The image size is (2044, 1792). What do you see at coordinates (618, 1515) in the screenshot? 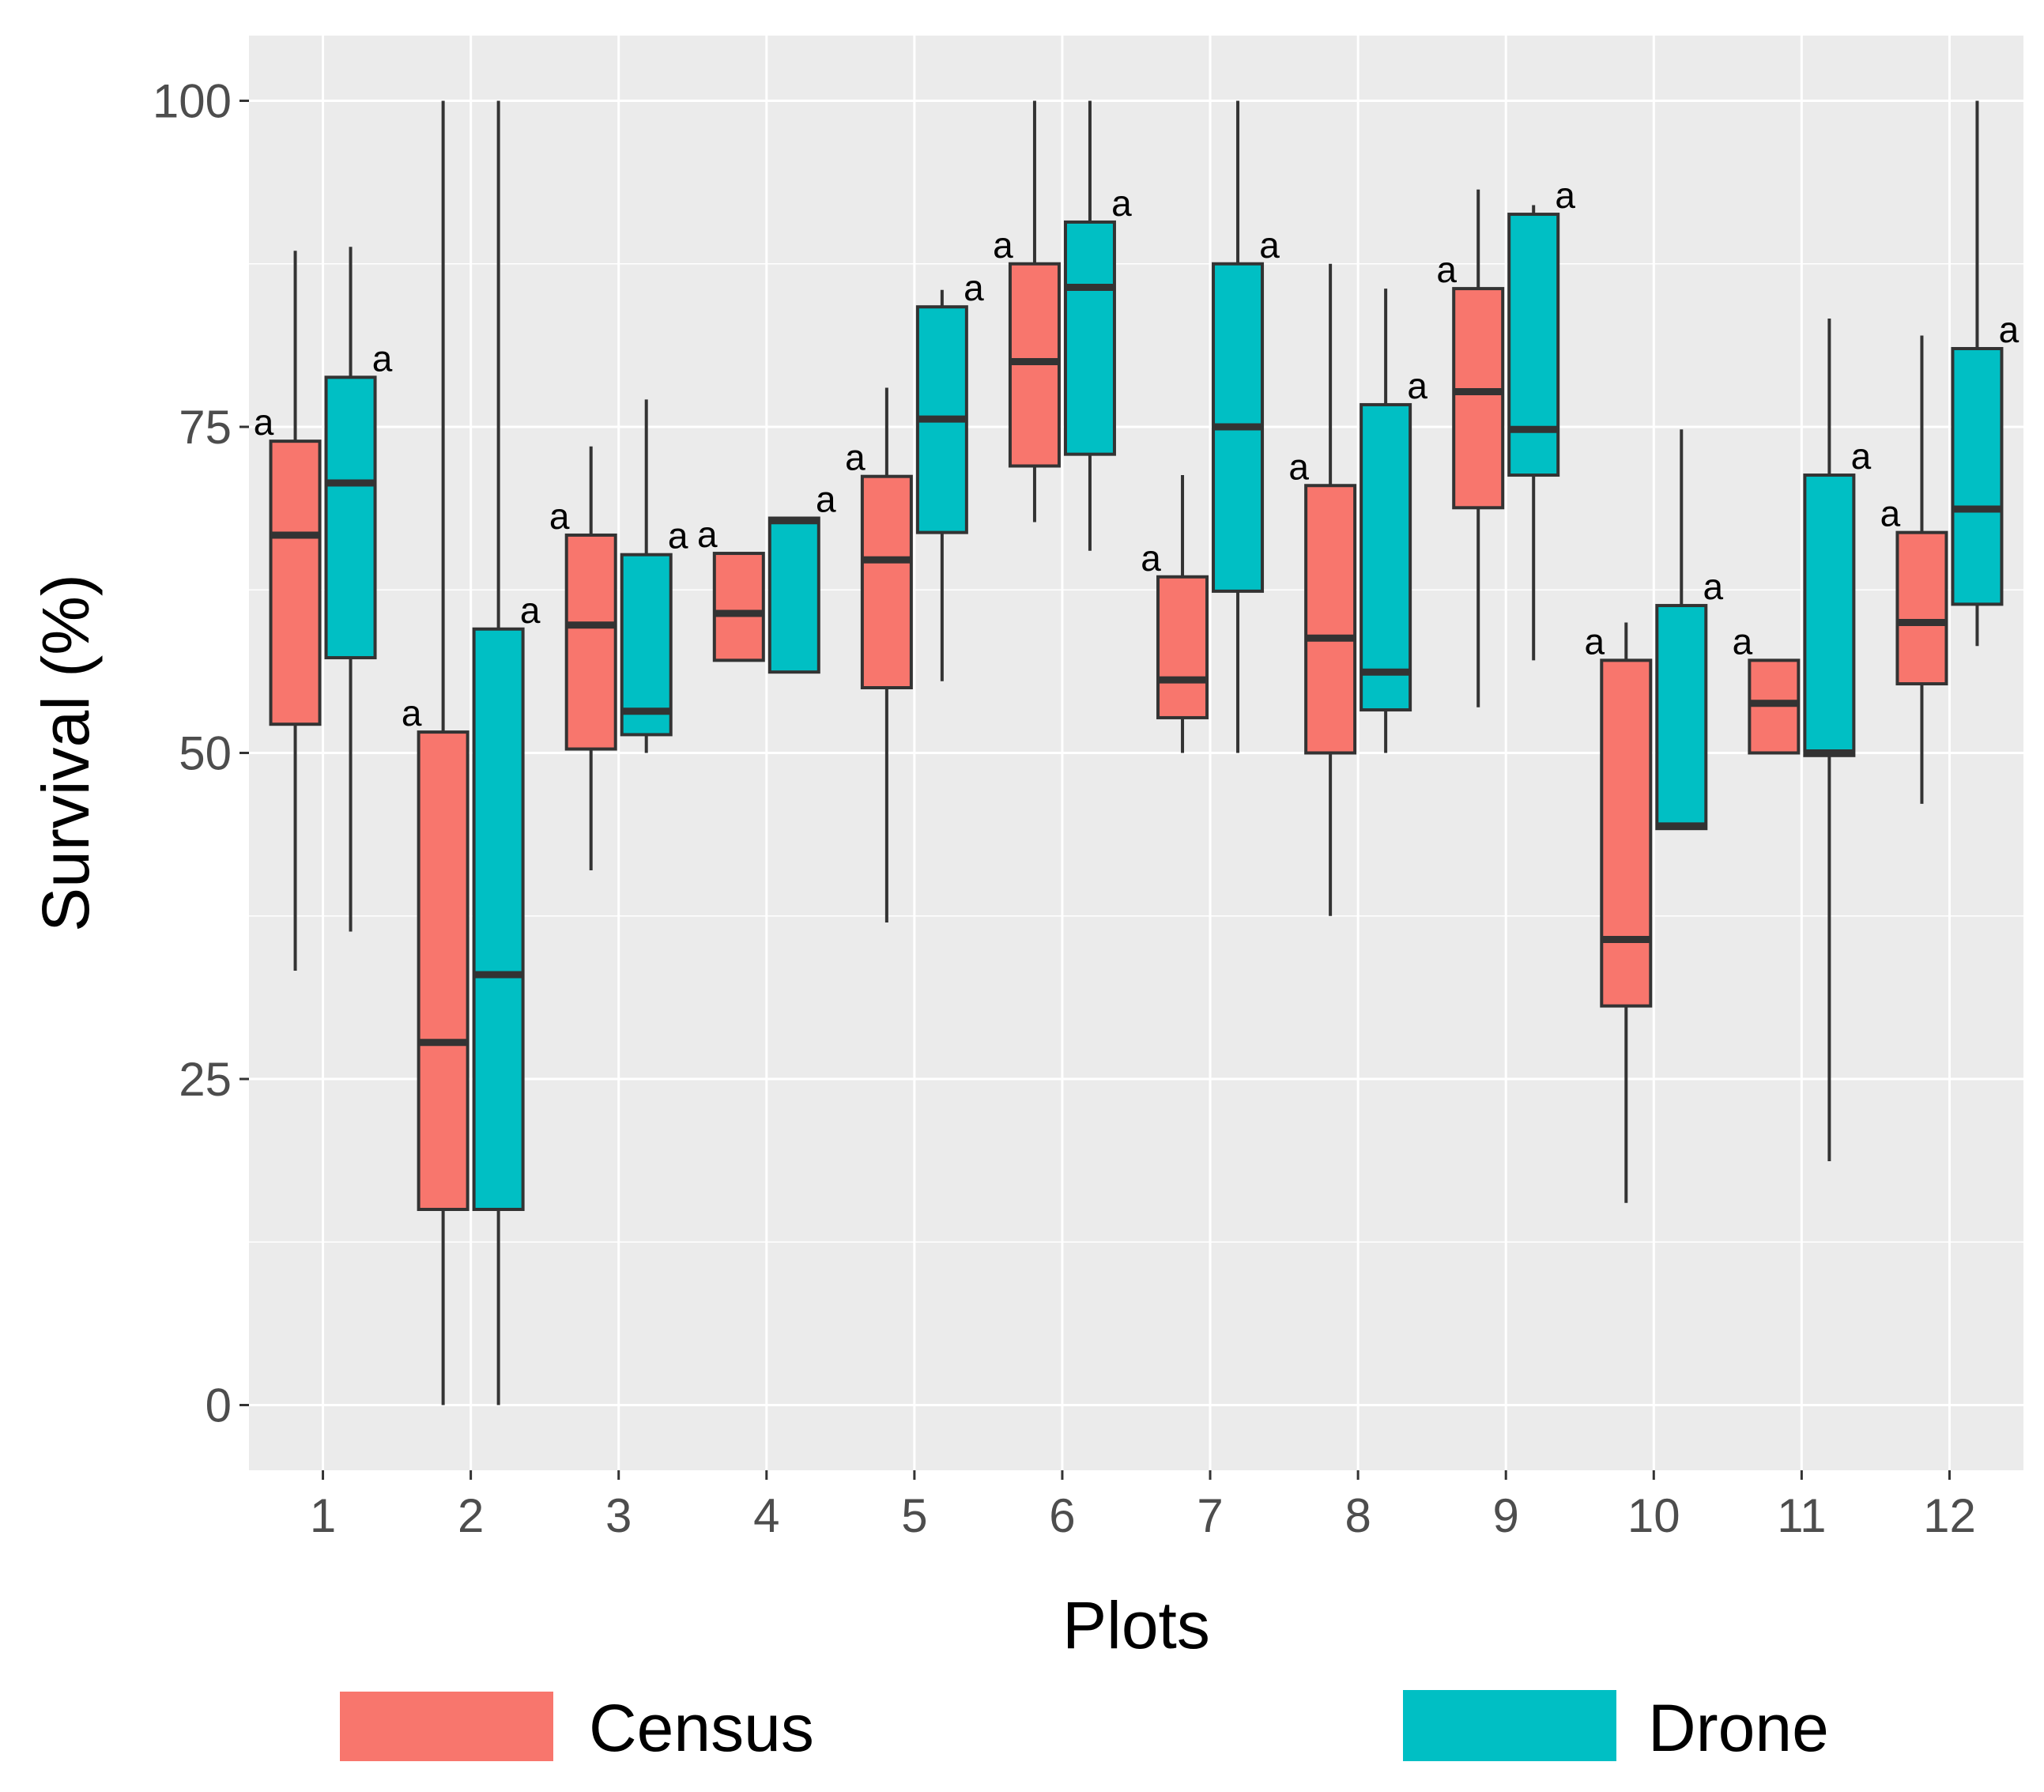
I see `x-tick-label: 3` at bounding box center [618, 1515].